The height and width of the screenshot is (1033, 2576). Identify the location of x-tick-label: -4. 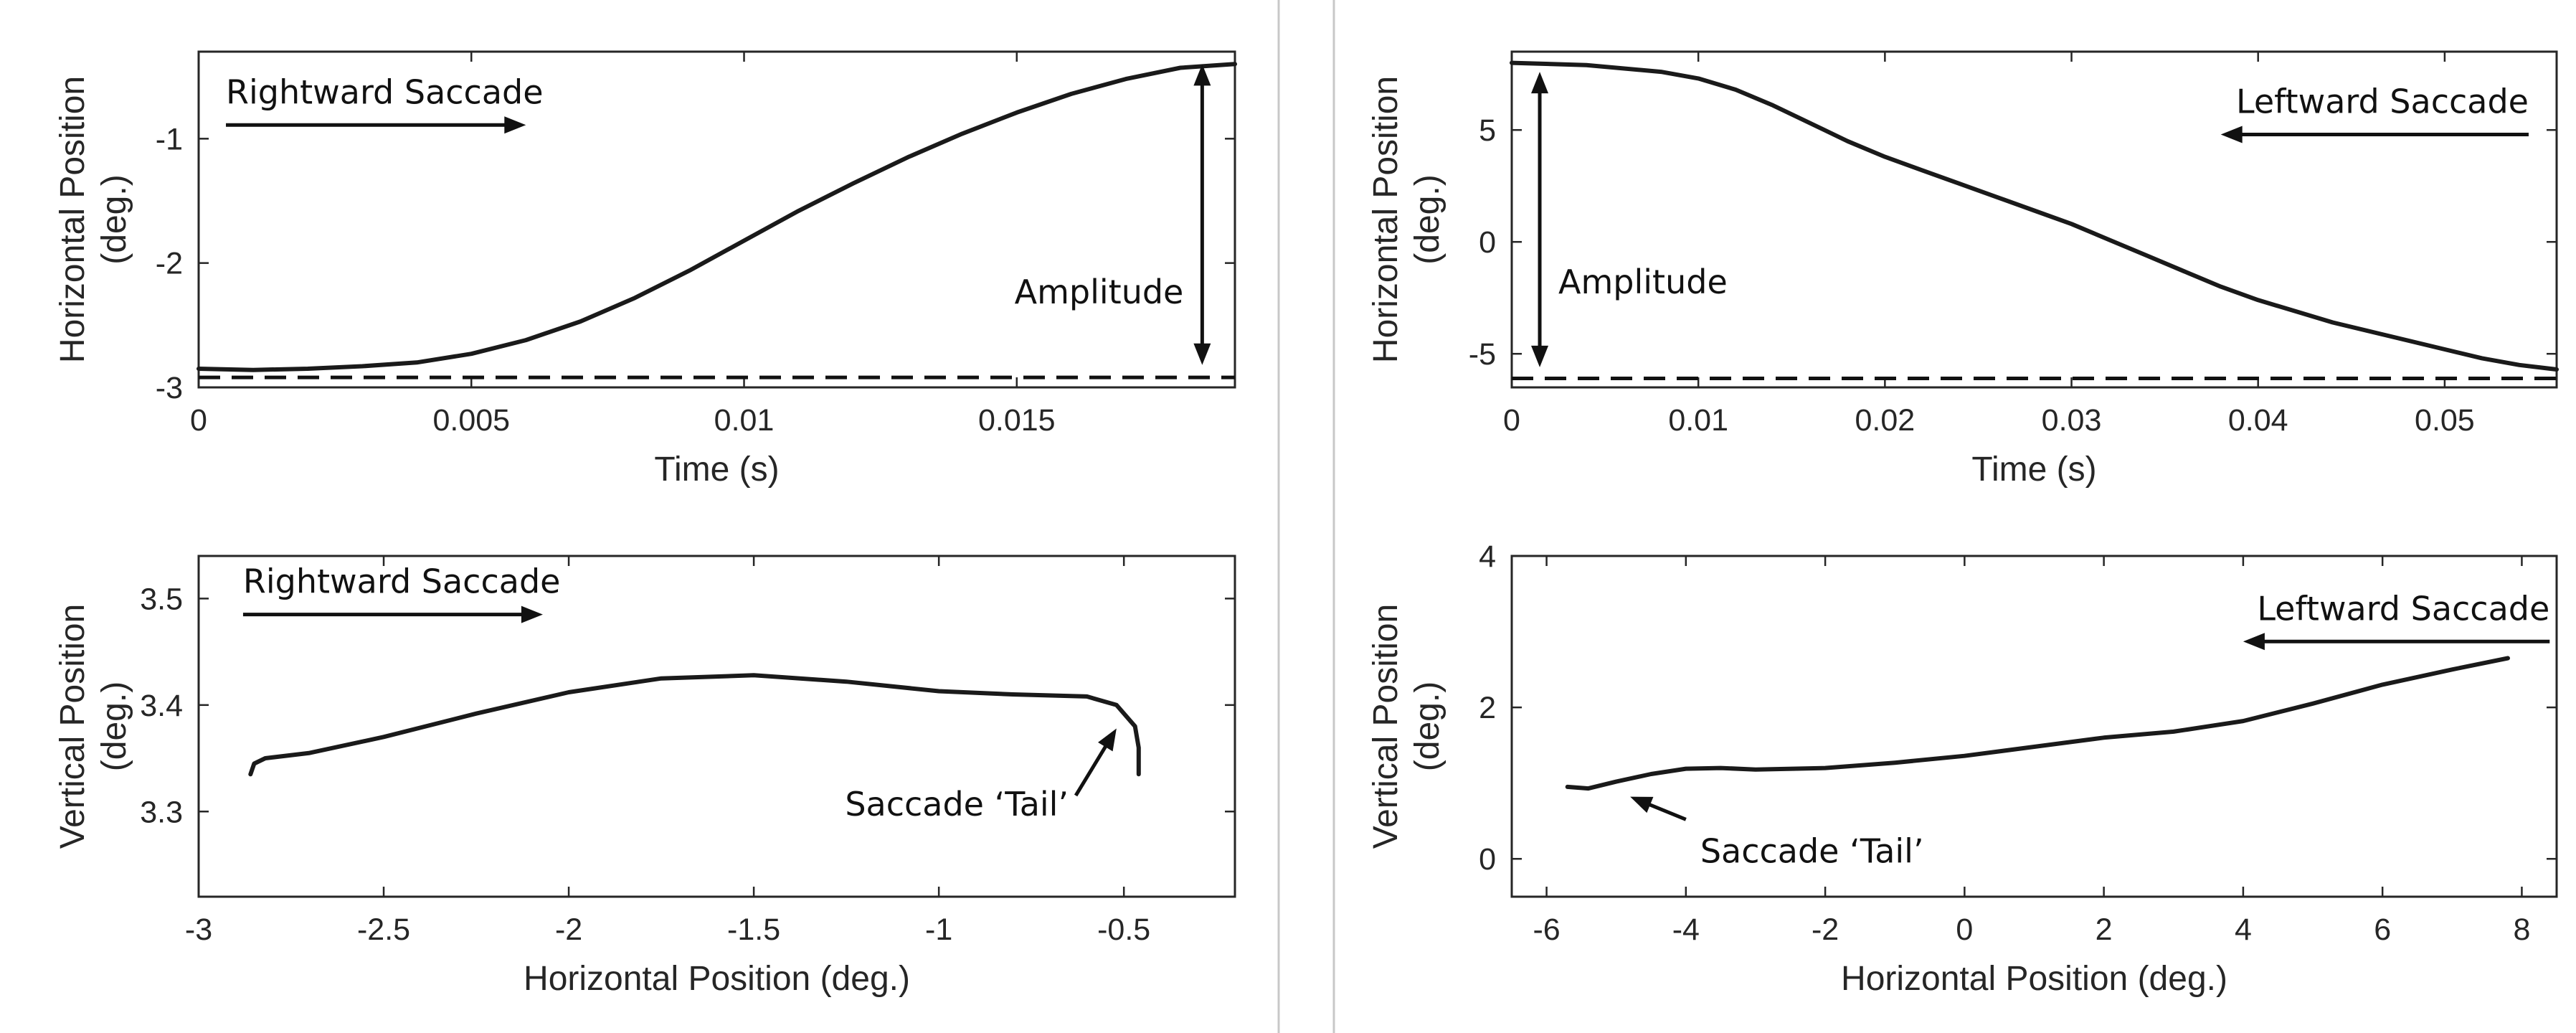
(1686, 929).